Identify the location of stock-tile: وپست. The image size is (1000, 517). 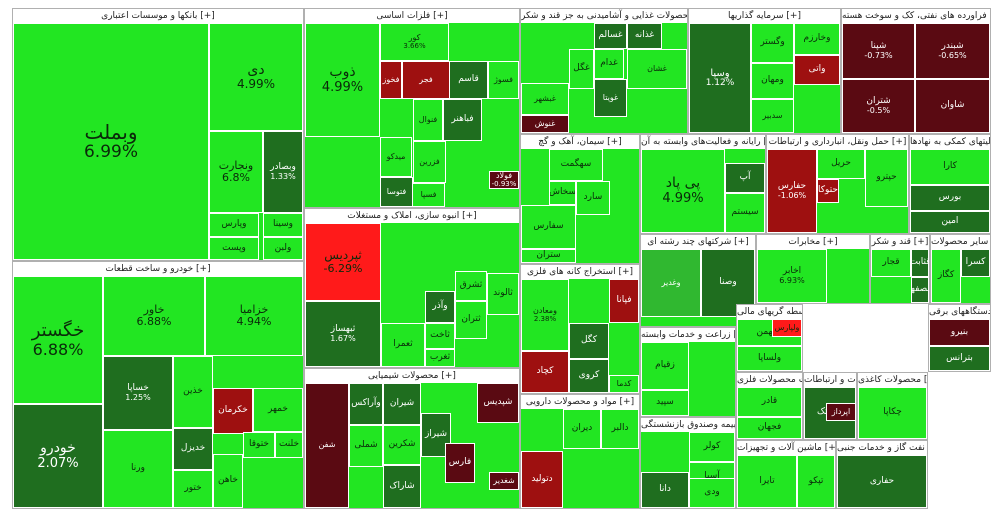
(234, 248).